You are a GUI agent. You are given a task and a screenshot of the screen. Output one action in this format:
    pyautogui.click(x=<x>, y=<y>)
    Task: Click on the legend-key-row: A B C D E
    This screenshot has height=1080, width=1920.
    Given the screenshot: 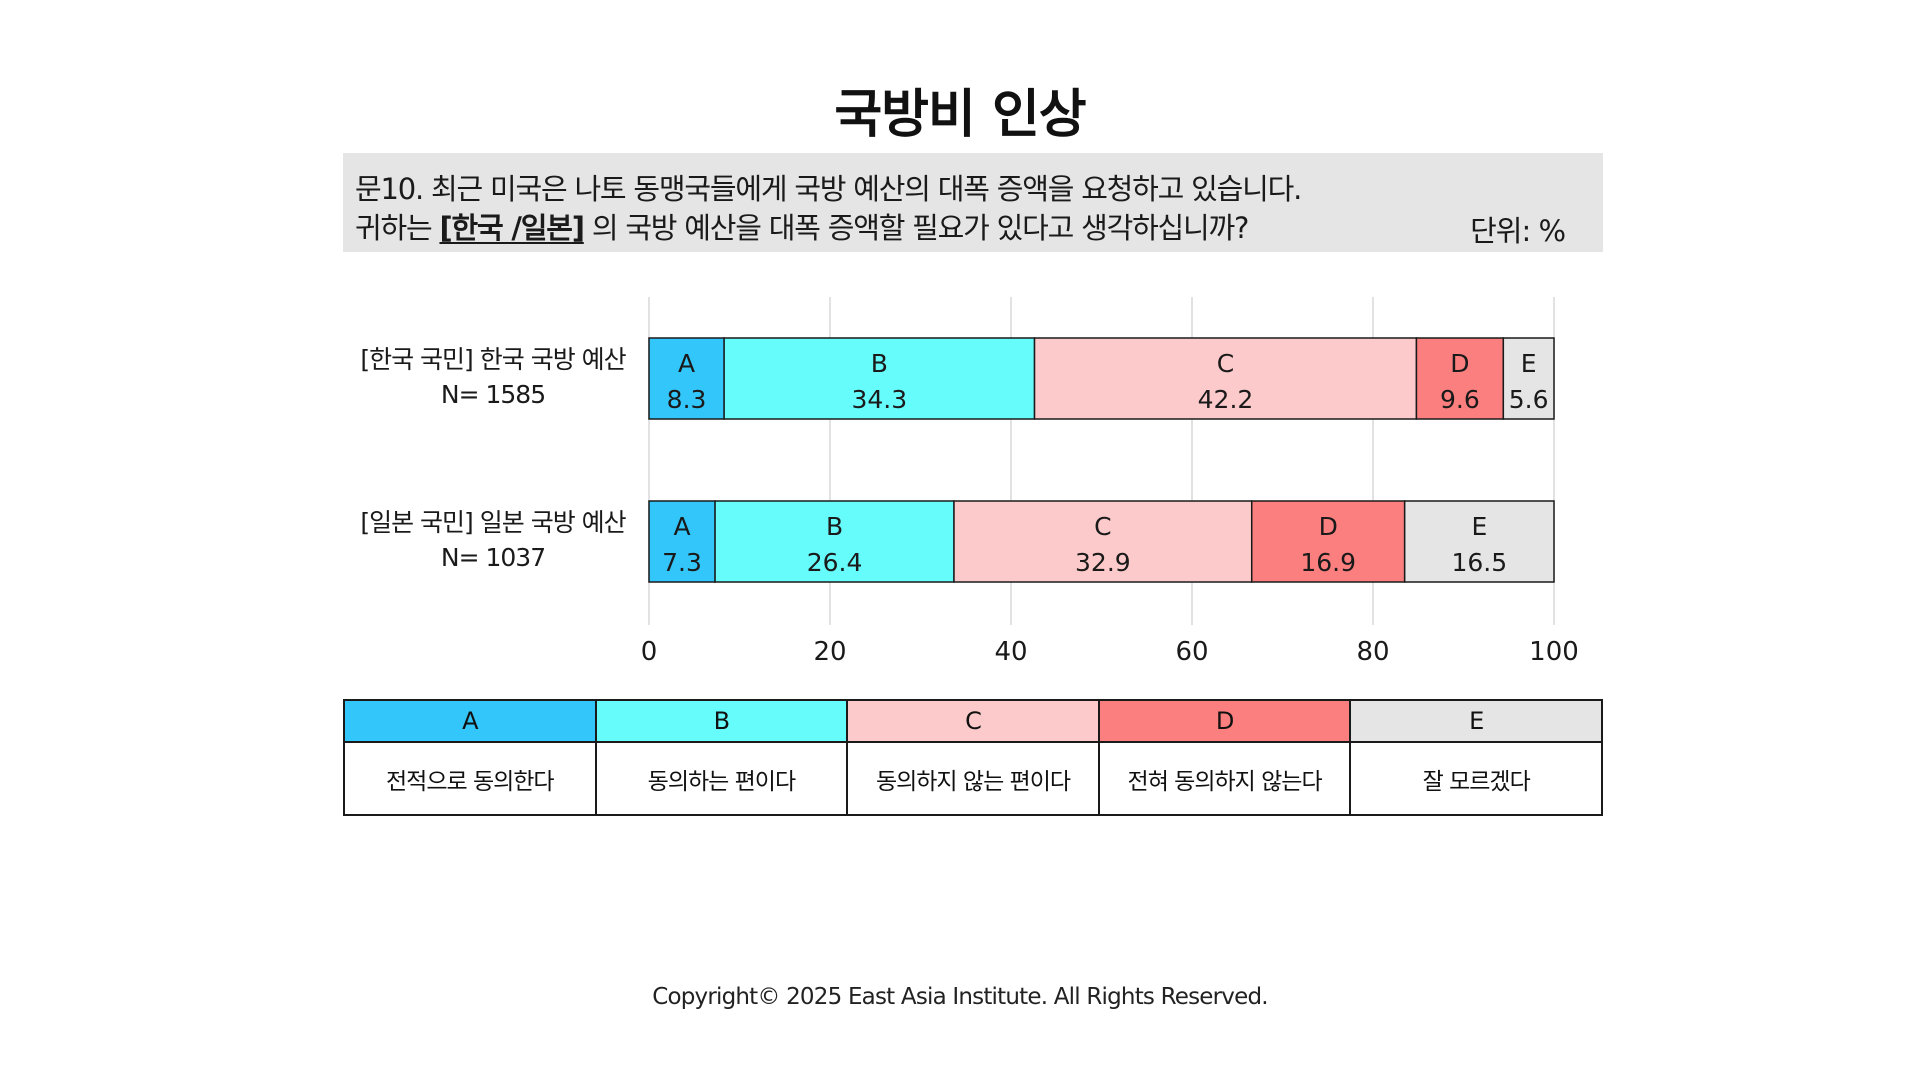 What is the action you would take?
    pyautogui.click(x=973, y=721)
    